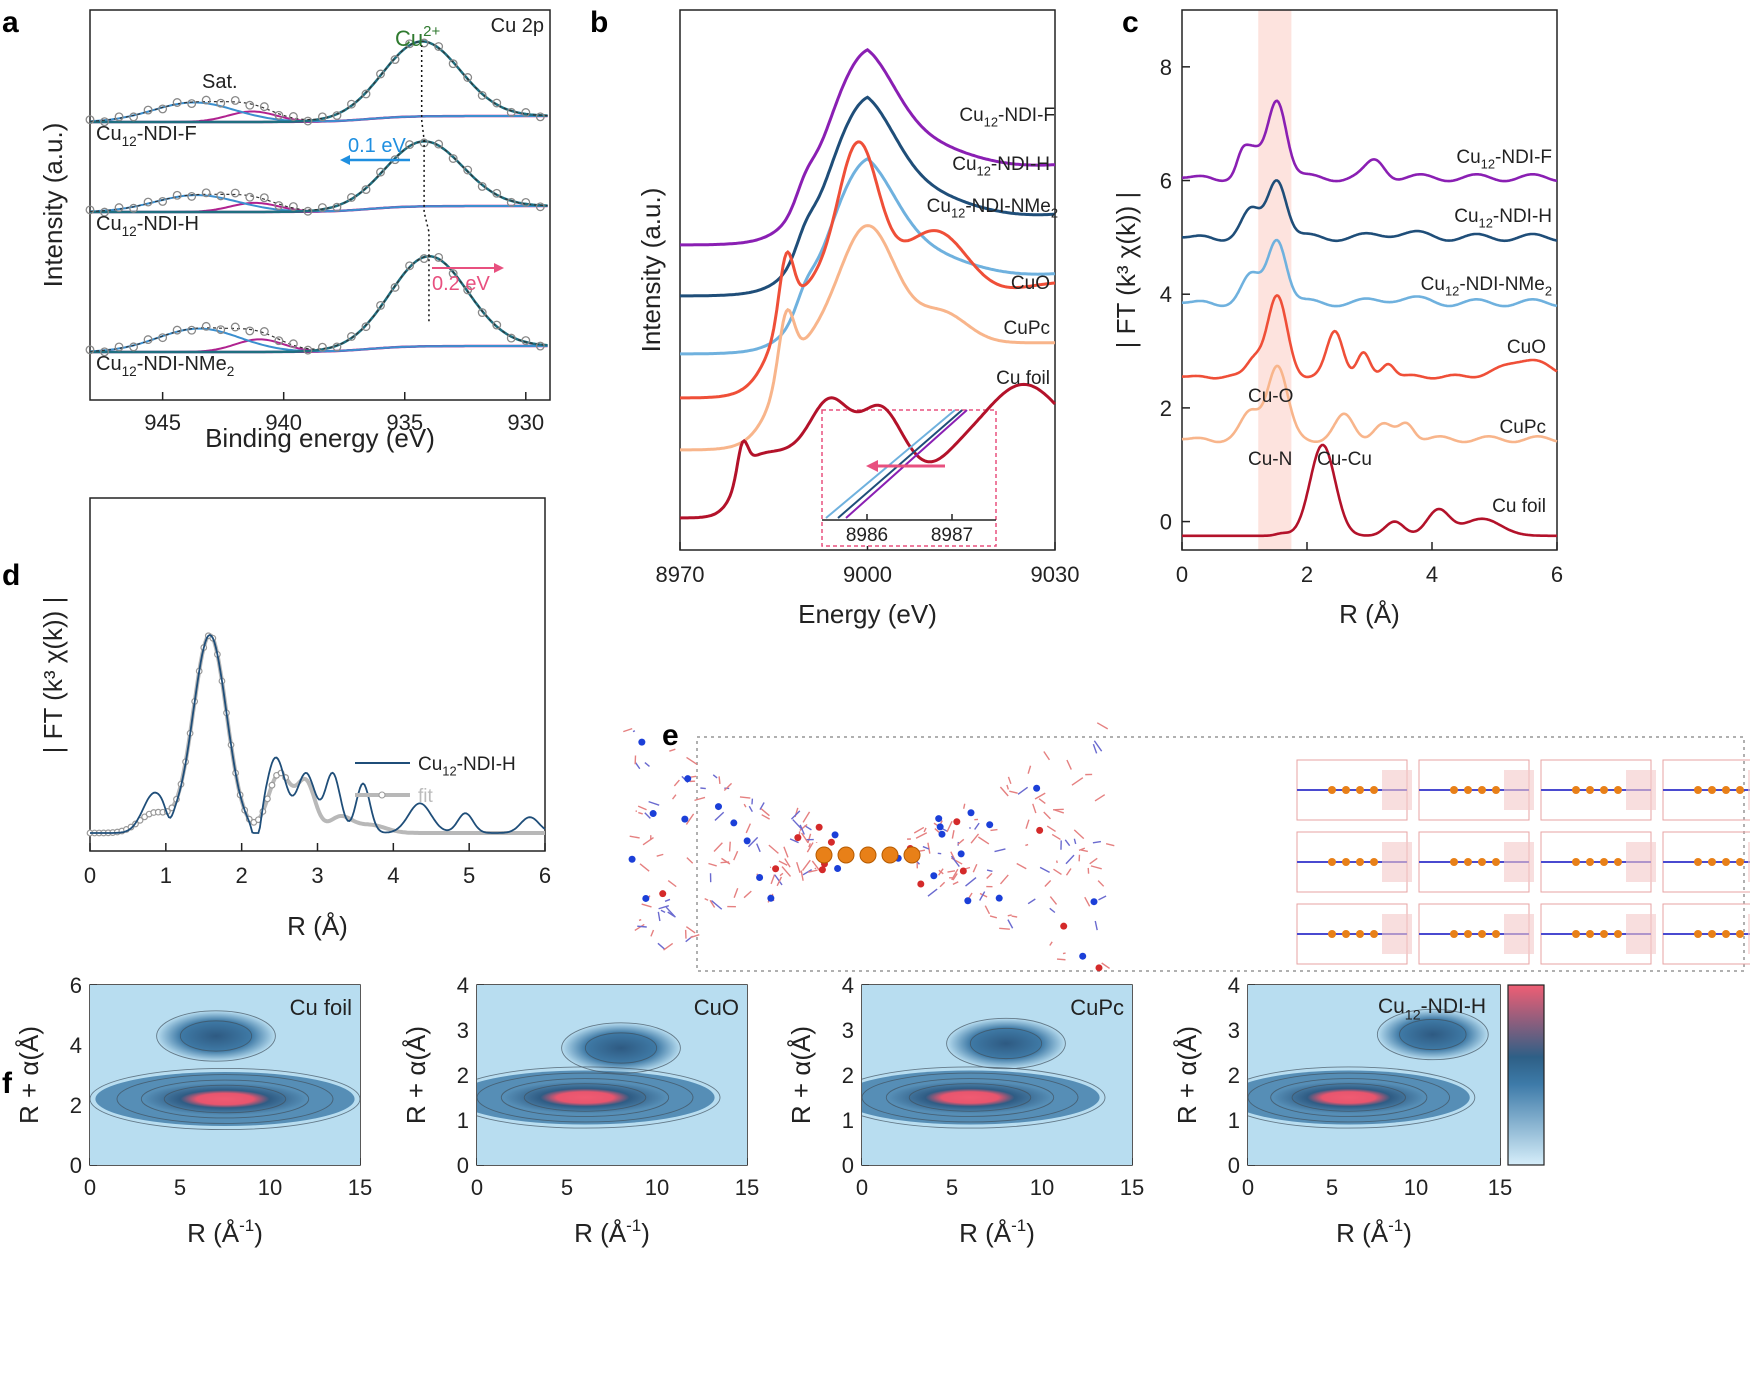 The image size is (1750, 1397). Describe the element at coordinates (272, 785) in the screenshot. I see `fit-marker` at that location.